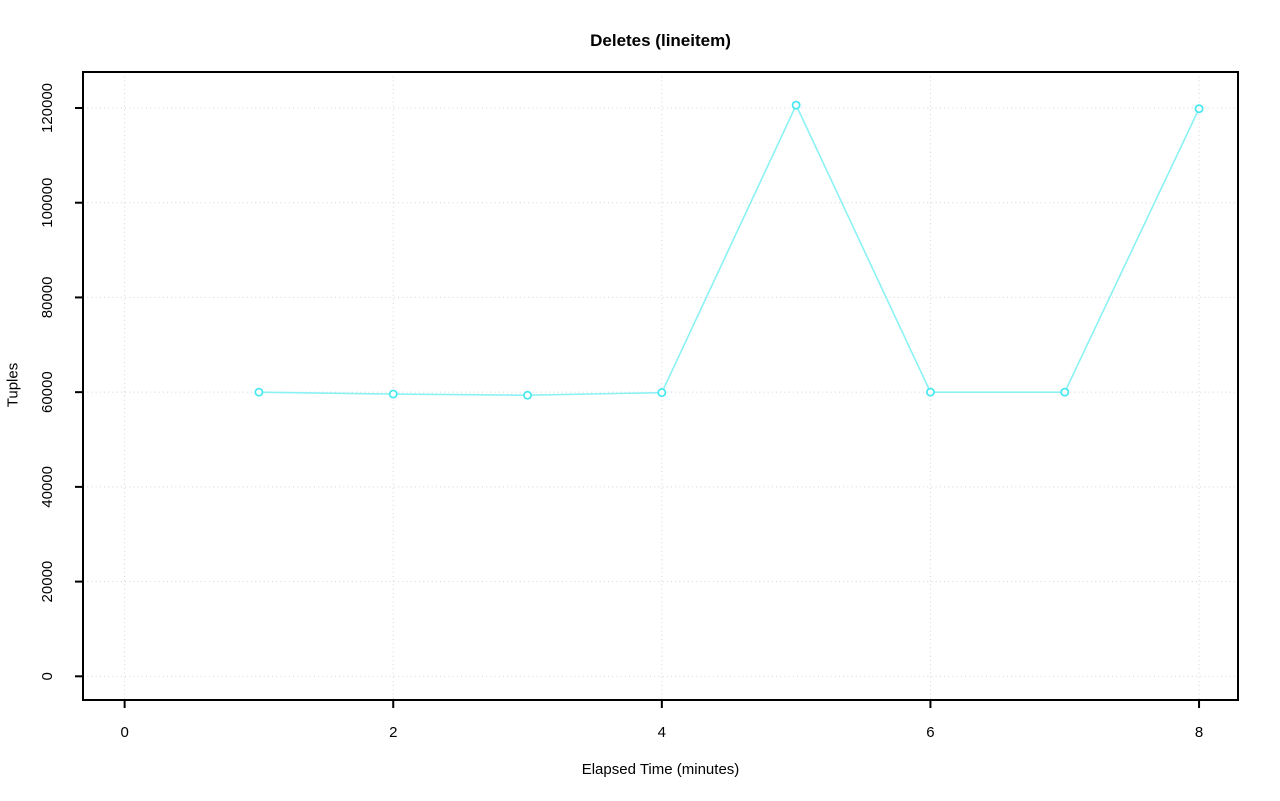 The width and height of the screenshot is (1280, 801). What do you see at coordinates (47, 676) in the screenshot?
I see `y-tick-label: 0` at bounding box center [47, 676].